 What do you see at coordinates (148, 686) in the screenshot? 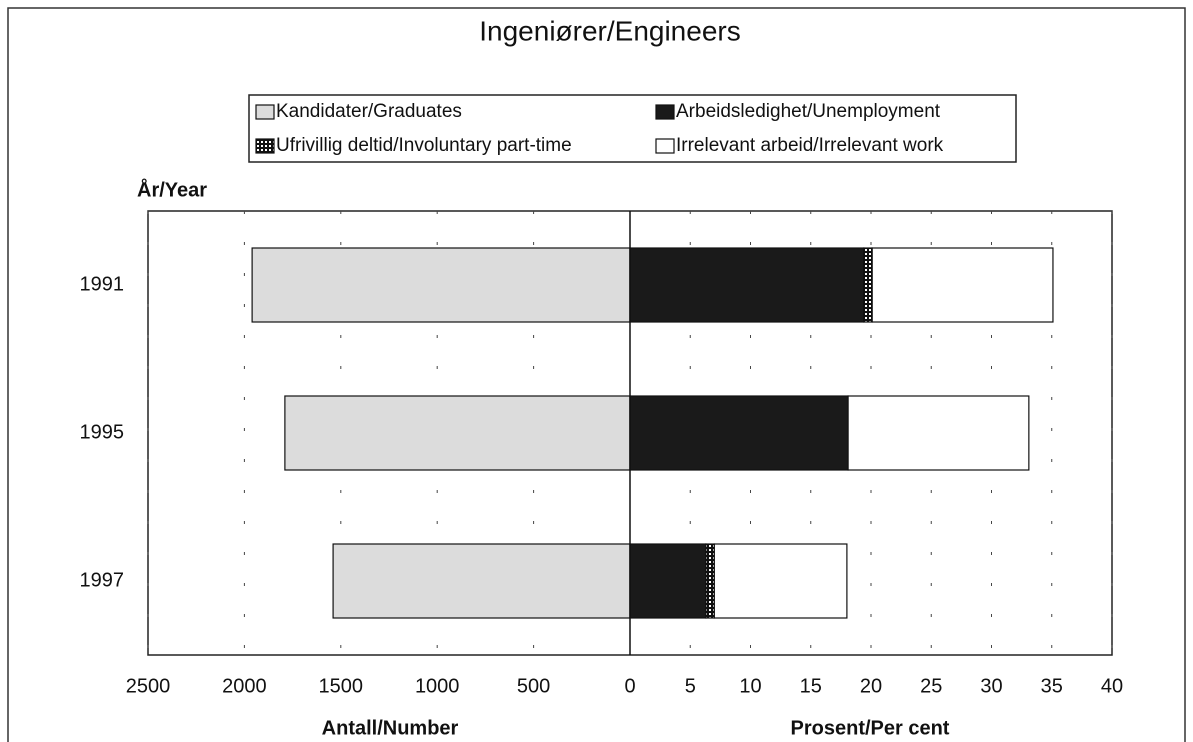
I see `x-tick-label: 2500` at bounding box center [148, 686].